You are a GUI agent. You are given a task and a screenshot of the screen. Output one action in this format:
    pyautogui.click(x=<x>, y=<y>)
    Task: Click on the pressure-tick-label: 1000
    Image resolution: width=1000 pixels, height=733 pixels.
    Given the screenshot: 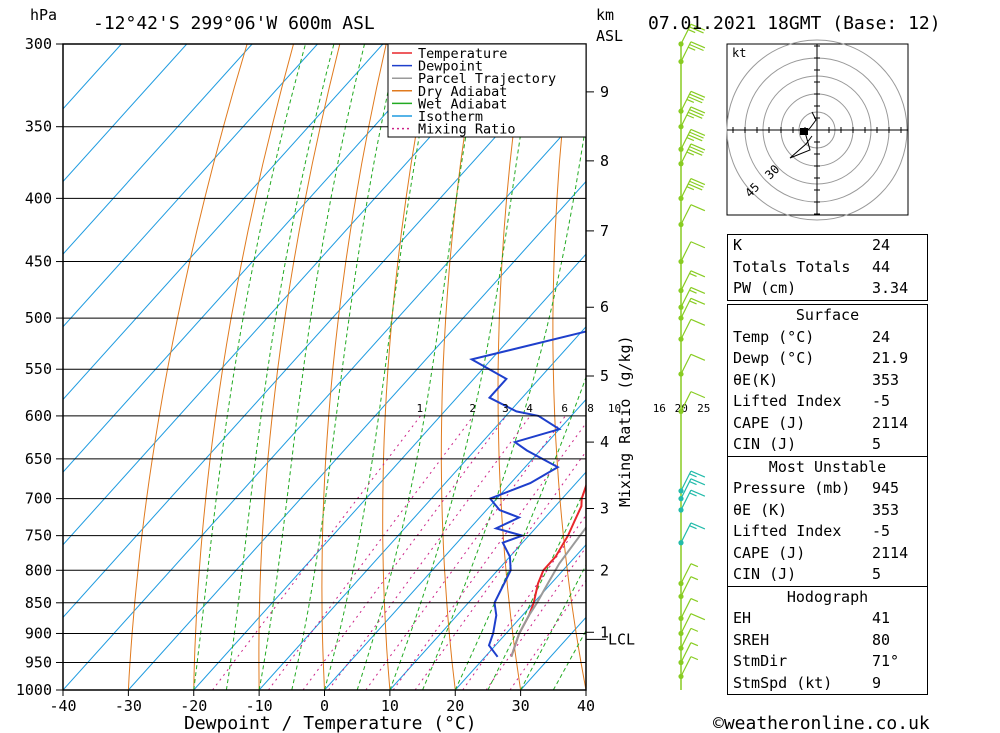 What is the action you would take?
    pyautogui.click(x=34, y=690)
    